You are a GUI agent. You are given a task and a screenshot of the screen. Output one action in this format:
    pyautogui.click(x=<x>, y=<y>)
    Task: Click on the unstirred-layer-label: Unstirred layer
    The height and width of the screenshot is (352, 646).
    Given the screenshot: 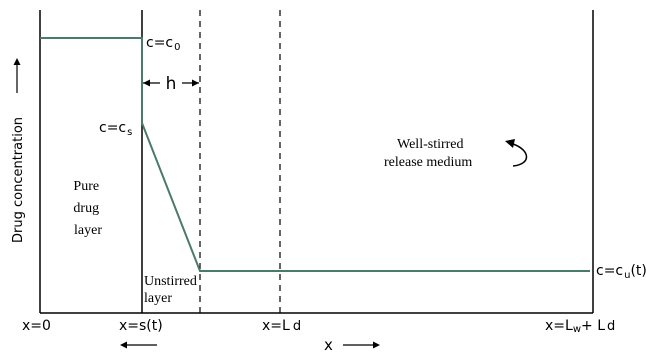 What is the action you would take?
    pyautogui.click(x=172, y=290)
    